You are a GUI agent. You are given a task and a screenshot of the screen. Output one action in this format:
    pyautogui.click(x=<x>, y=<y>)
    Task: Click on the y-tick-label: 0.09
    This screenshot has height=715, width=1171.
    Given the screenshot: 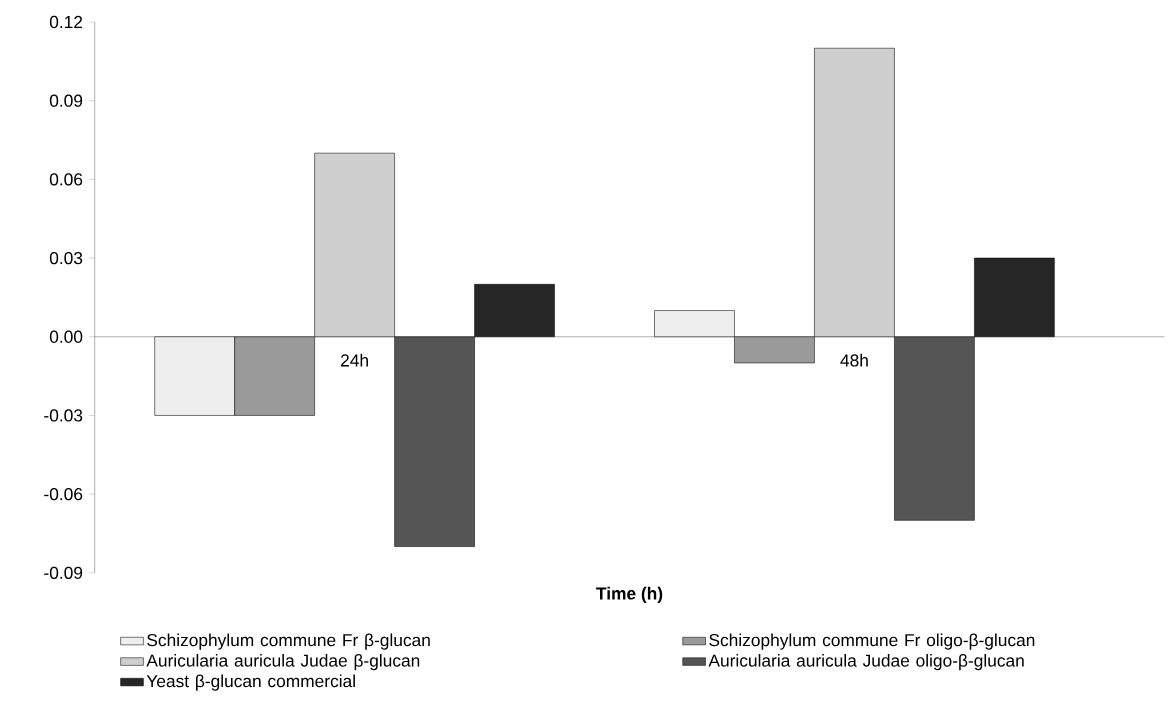 What is the action you would take?
    pyautogui.click(x=66, y=100)
    